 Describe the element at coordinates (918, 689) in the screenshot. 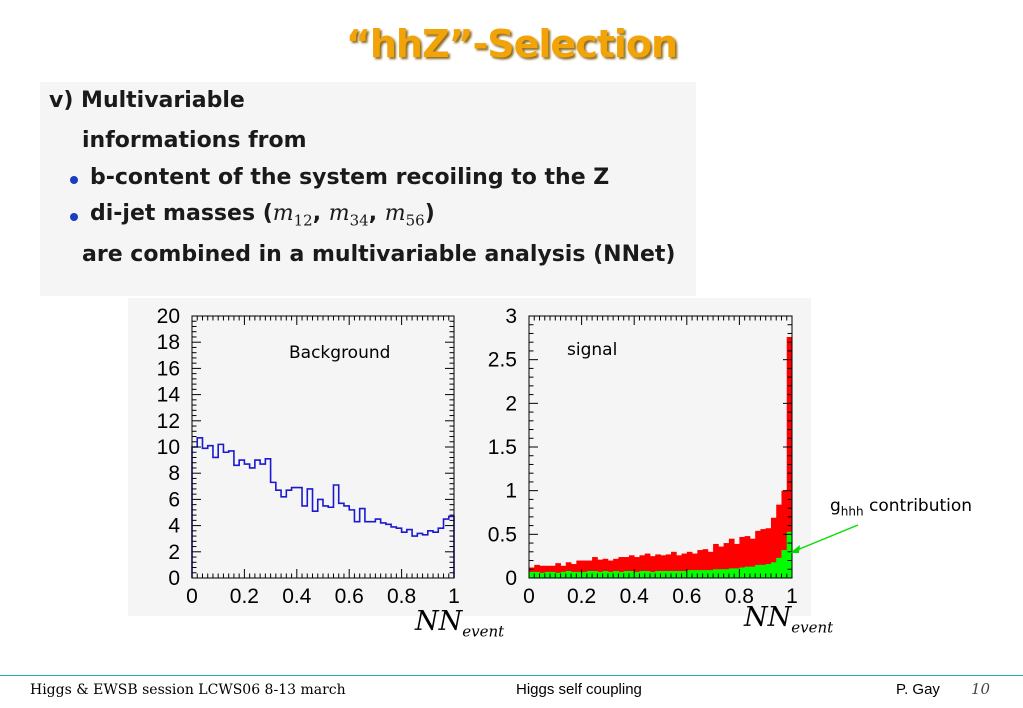

I see `footer-author: P. Gay` at that location.